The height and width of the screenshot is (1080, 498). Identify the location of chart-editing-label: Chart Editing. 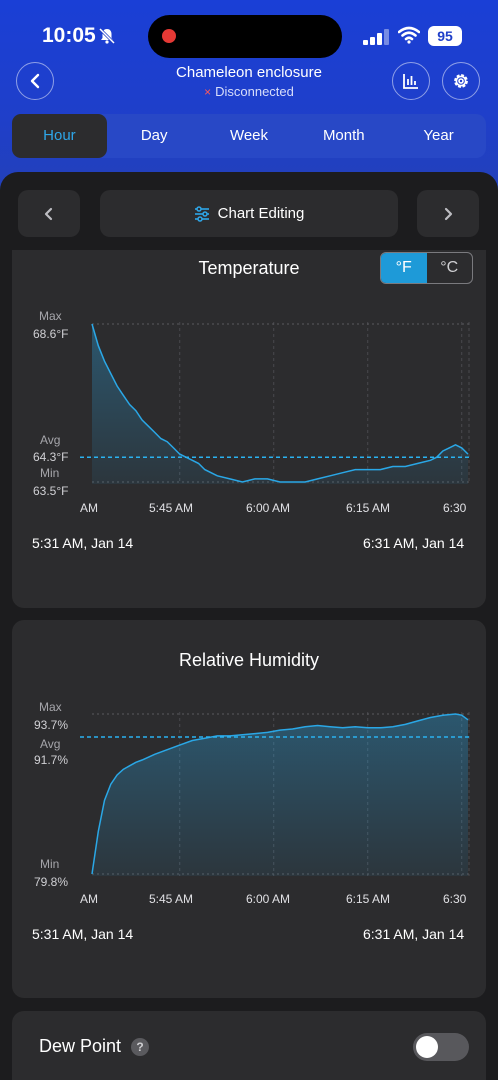
(261, 213).